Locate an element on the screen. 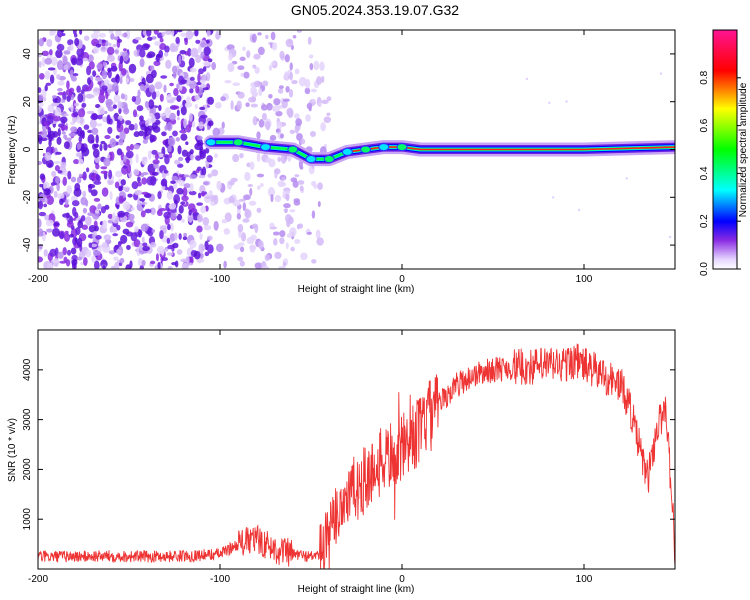 The width and height of the screenshot is (750, 600). snr-ytick-label: 3000 is located at coordinates (27, 419).